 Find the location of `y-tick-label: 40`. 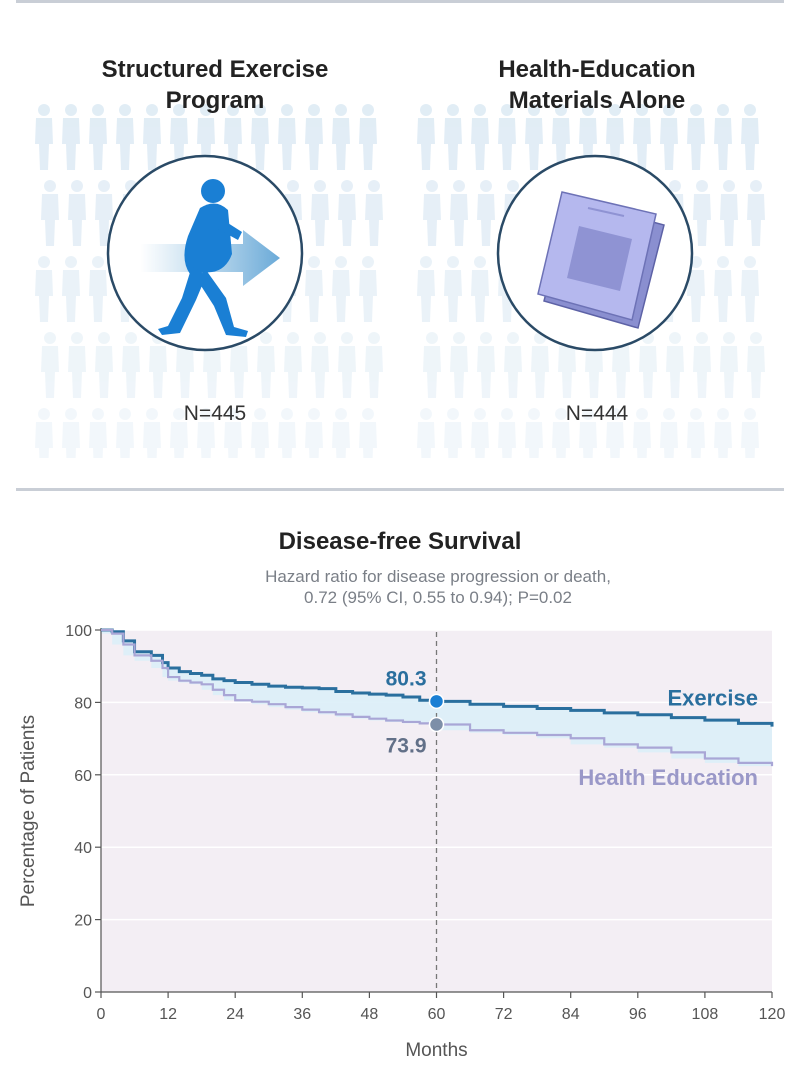

y-tick-label: 40 is located at coordinates (83, 848).